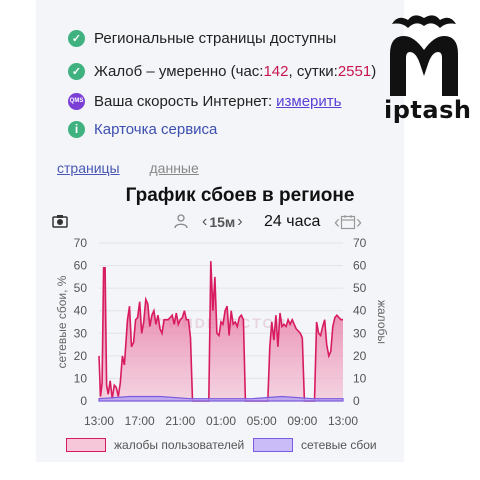 This screenshot has width=480, height=480. Describe the element at coordinates (181, 221) in the screenshot. I see `user-icon` at that location.